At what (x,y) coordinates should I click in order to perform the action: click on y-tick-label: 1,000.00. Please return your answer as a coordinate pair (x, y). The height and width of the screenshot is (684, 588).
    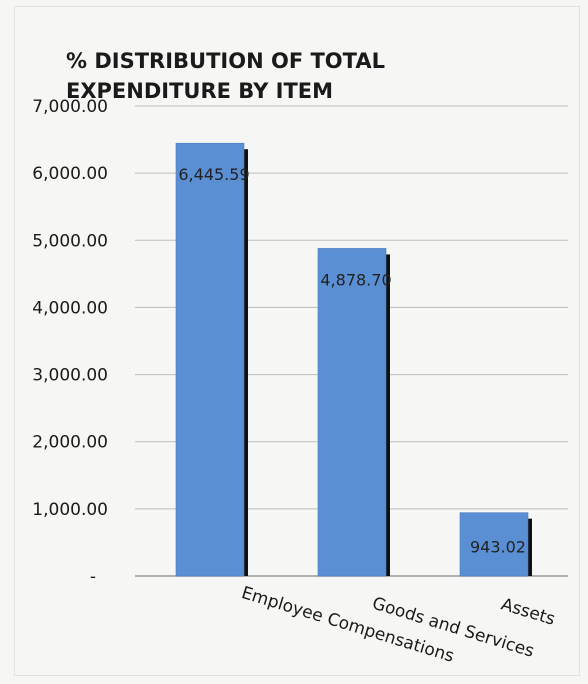
    Looking at the image, I should click on (70, 510).